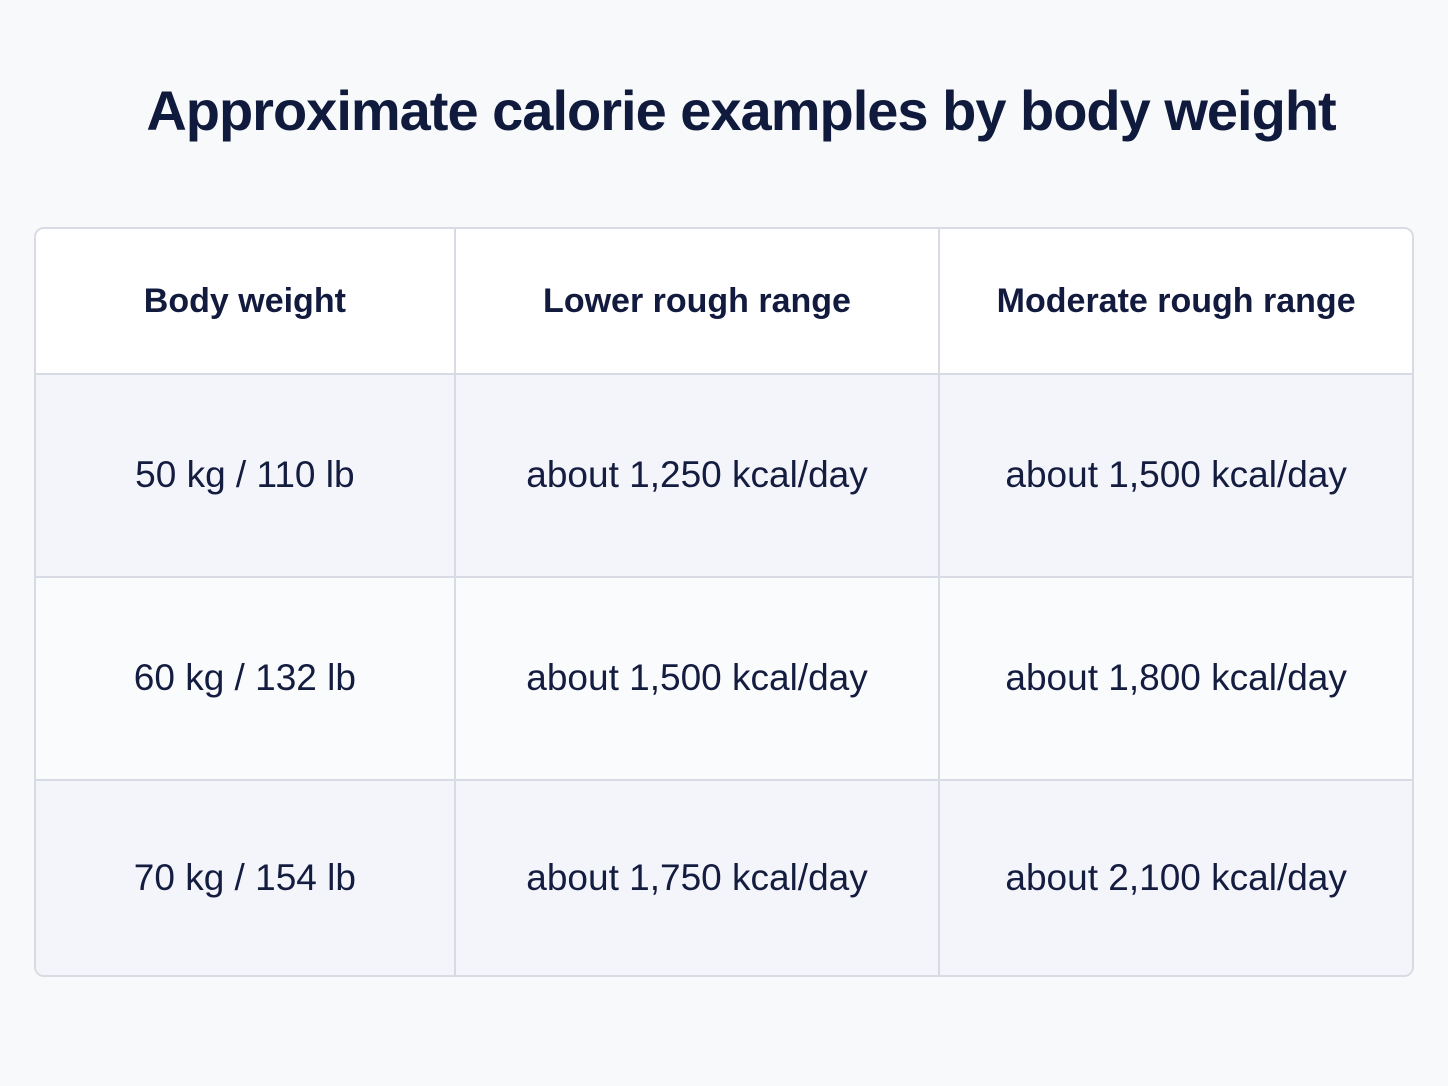 The image size is (1448, 1086). Describe the element at coordinates (698, 302) in the screenshot. I see `header-cell: Lower rough range` at that location.